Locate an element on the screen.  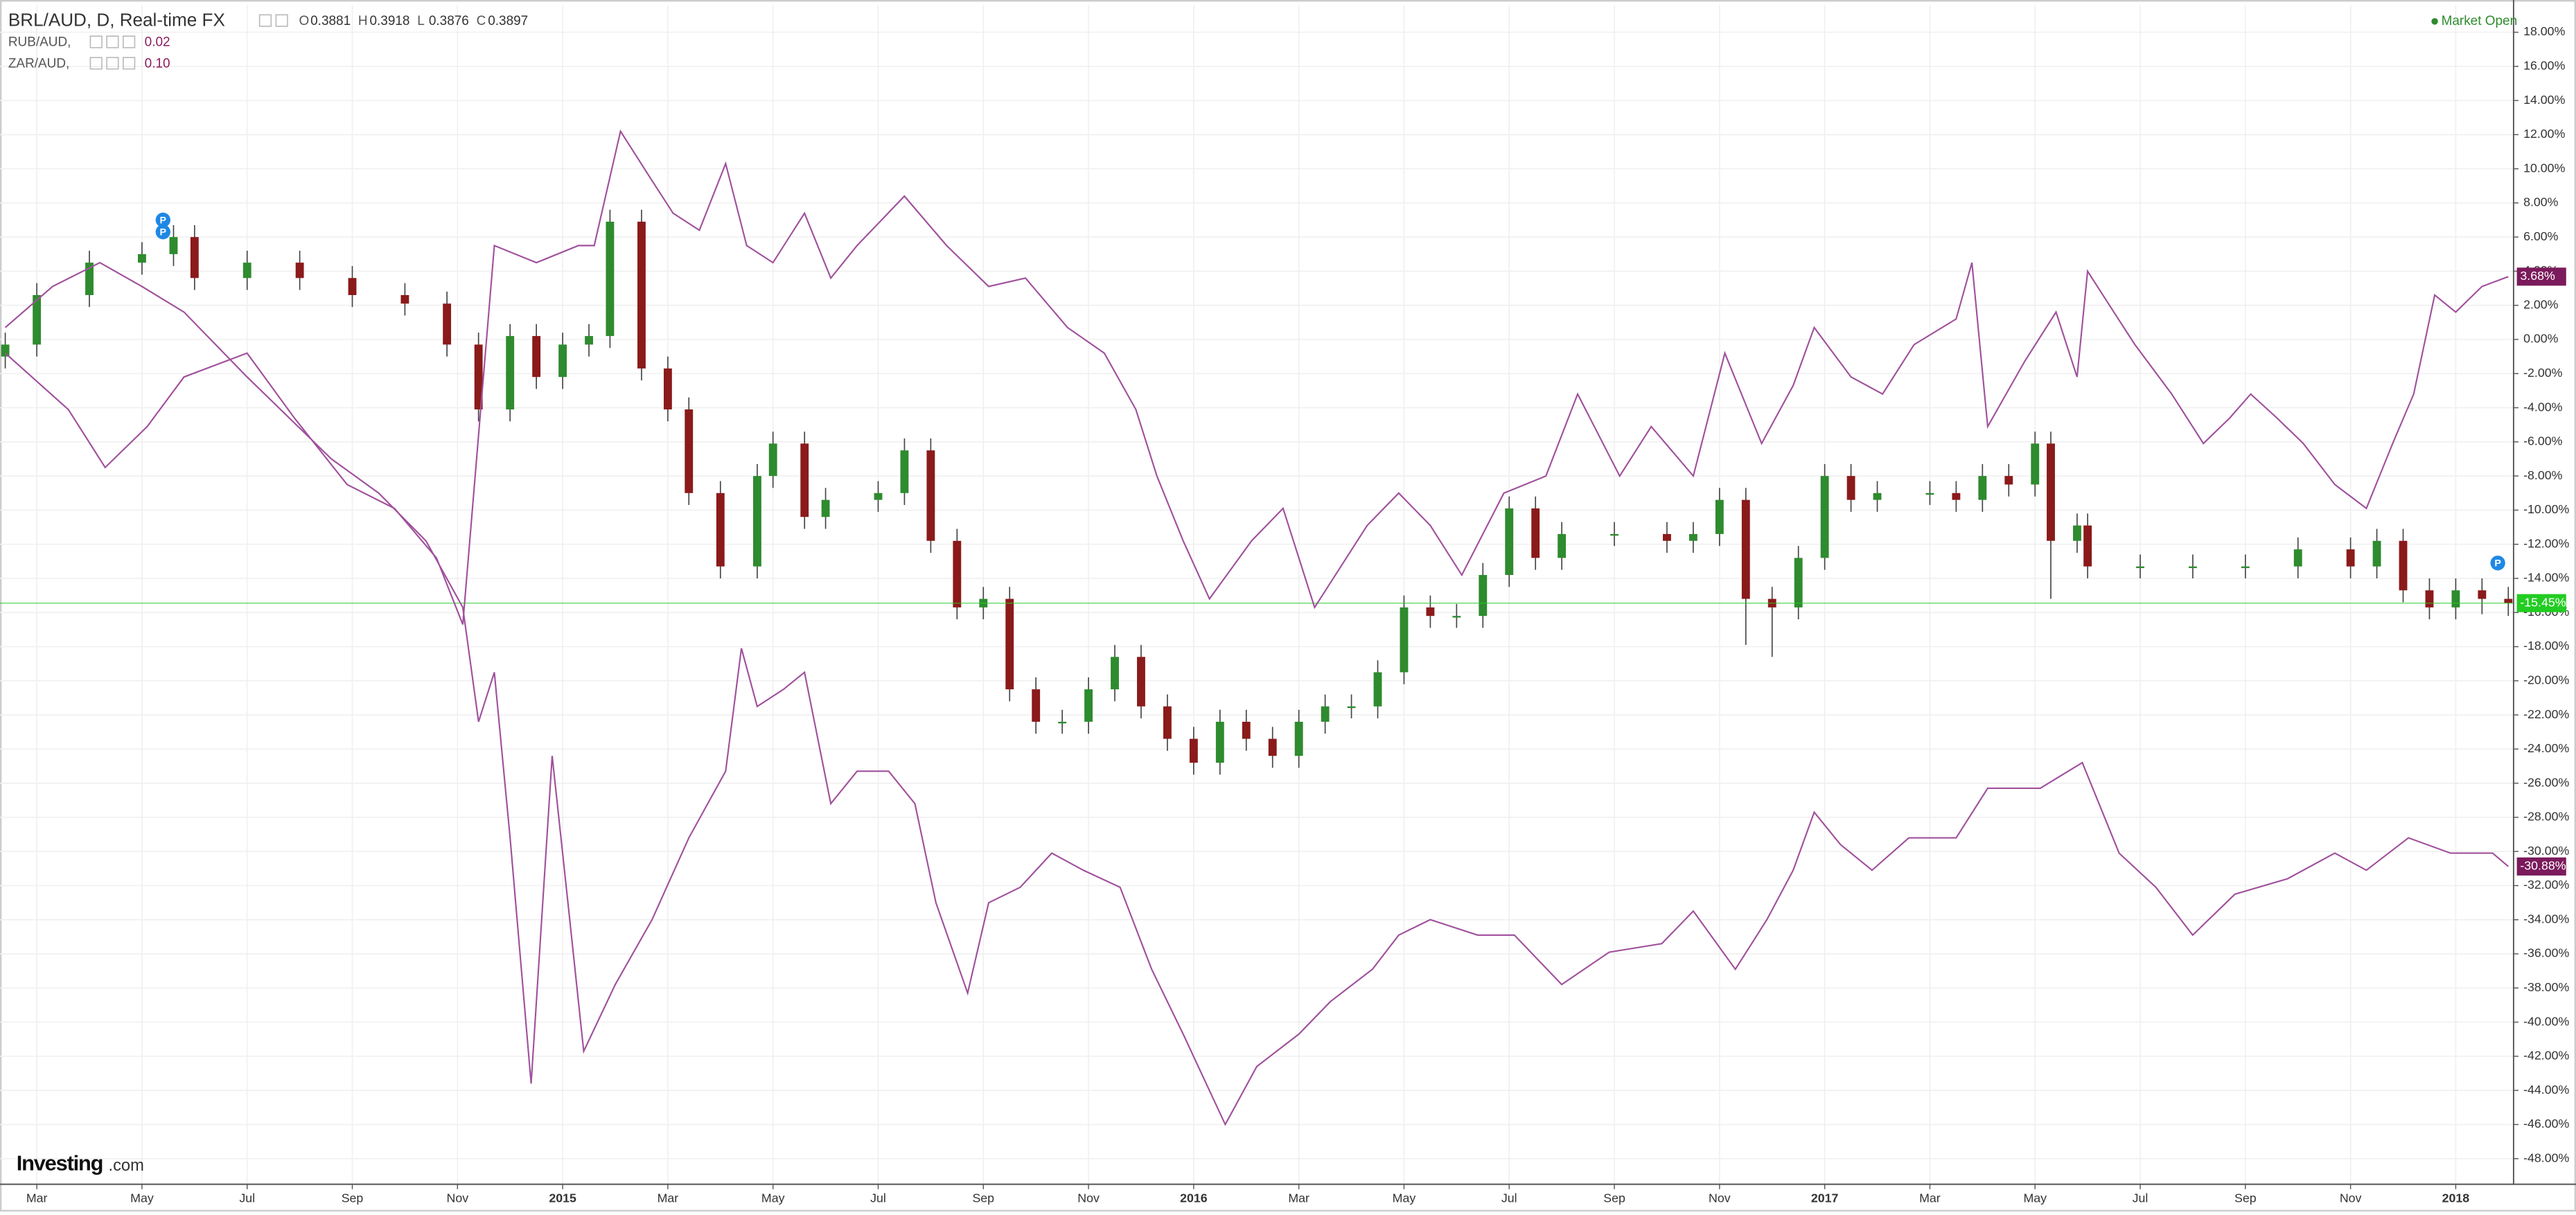
ohlc-value: 0.3881 is located at coordinates (330, 21).